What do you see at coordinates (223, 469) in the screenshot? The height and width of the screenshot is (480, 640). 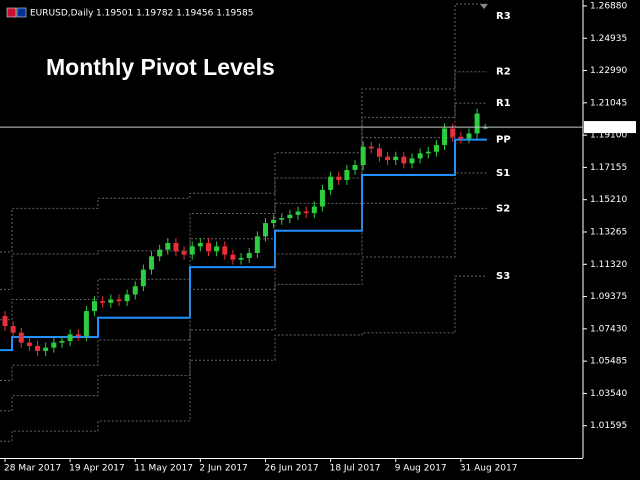 I see `x-tick-label: 2 Jun 2017` at bounding box center [223, 469].